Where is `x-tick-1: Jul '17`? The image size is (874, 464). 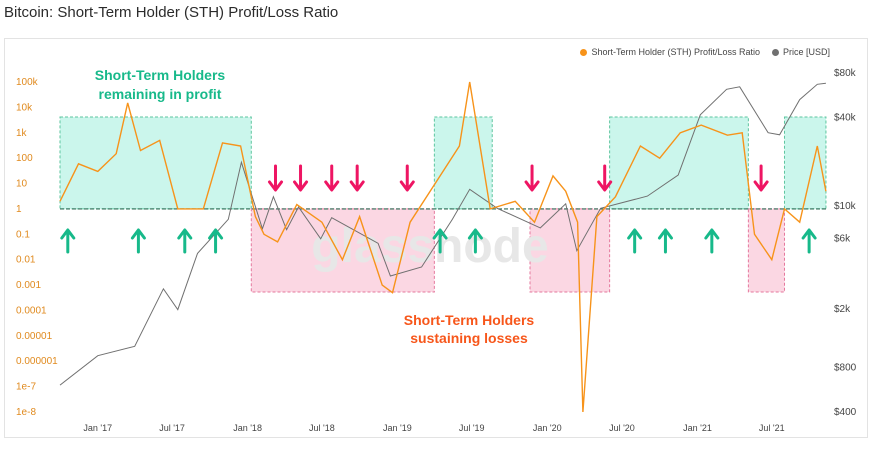 x-tick-1: Jul '17 is located at coordinates (172, 428).